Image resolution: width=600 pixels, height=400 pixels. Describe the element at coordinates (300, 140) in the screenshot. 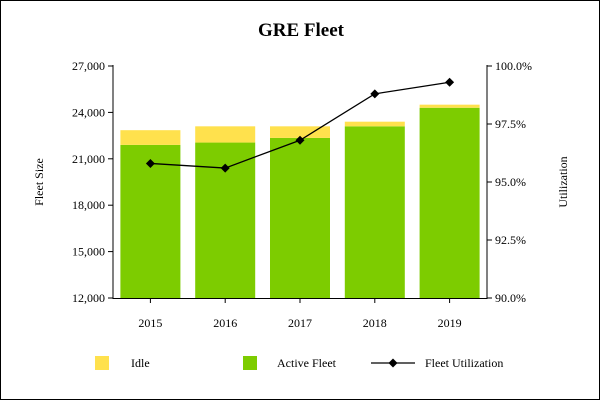

I see `utilization-point-2017` at that location.